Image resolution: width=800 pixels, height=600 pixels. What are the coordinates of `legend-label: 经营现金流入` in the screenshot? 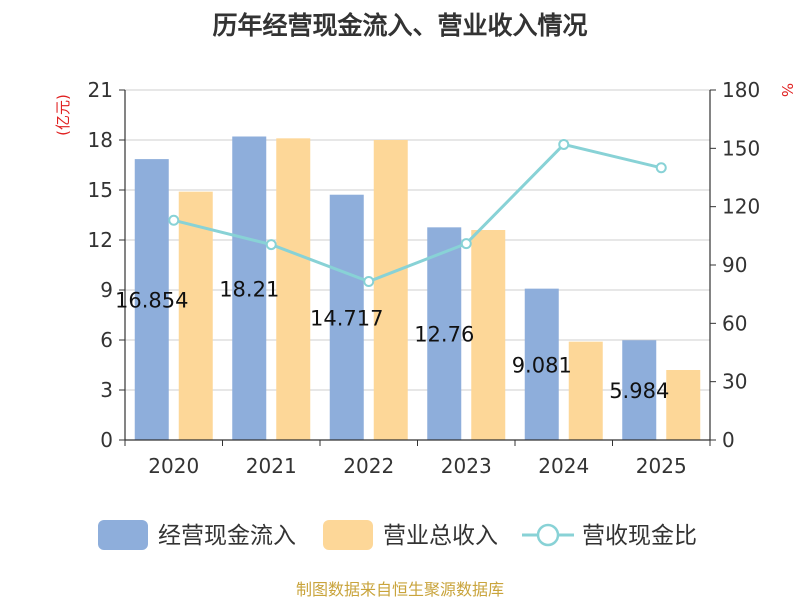 It's located at (227, 536).